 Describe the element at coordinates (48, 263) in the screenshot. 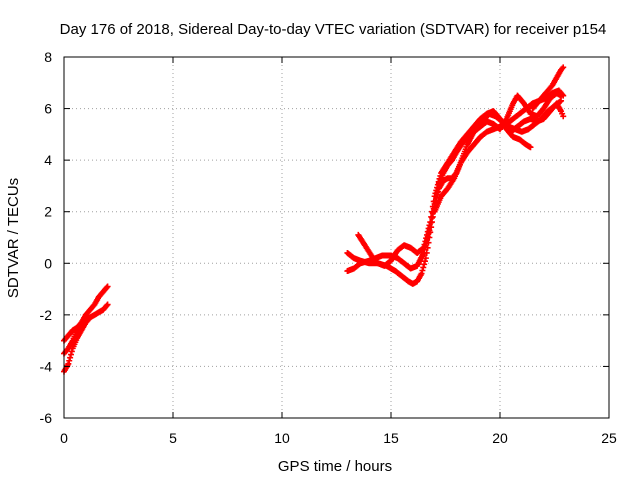

I see `y-tick-label: 0` at that location.